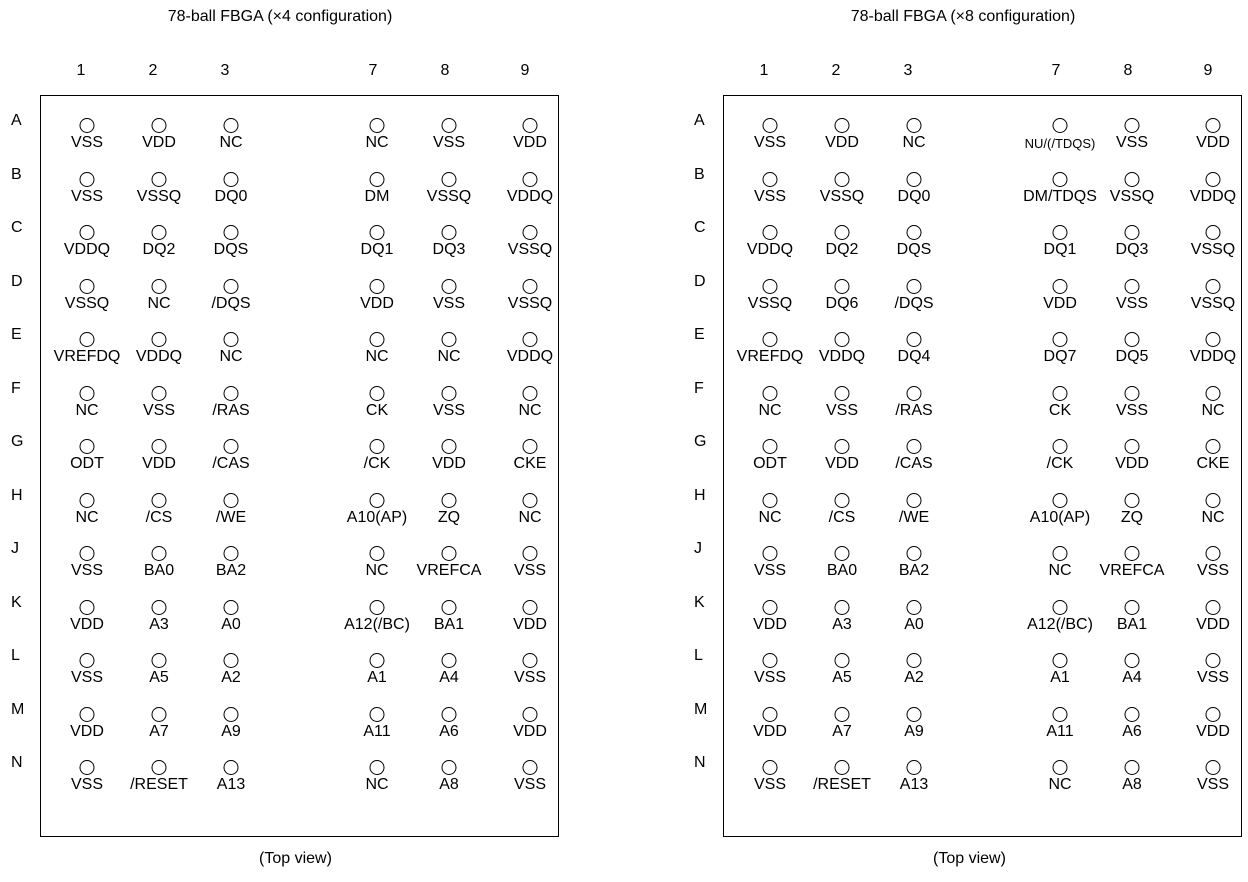  What do you see at coordinates (842, 624) in the screenshot?
I see `ball-label: A3` at bounding box center [842, 624].